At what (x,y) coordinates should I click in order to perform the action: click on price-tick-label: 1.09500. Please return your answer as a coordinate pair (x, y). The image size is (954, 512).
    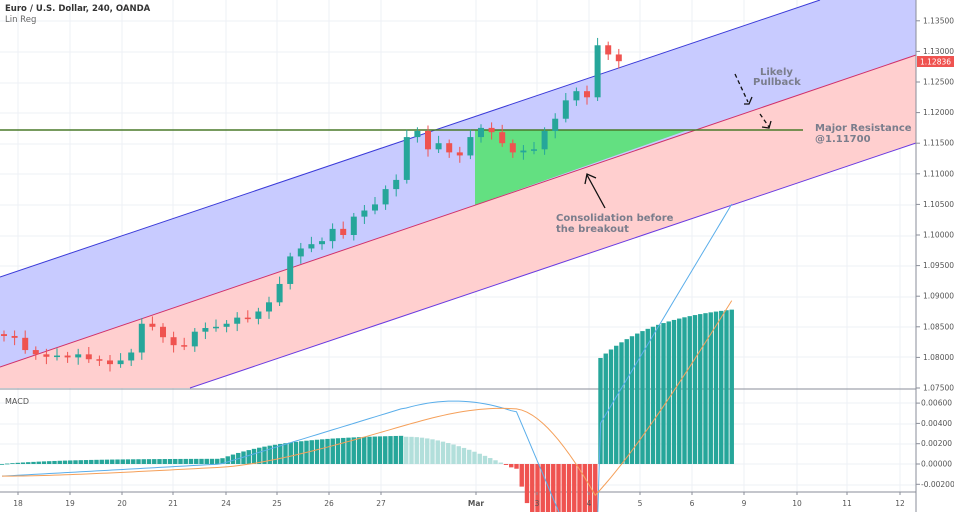
    Looking at the image, I should click on (938, 265).